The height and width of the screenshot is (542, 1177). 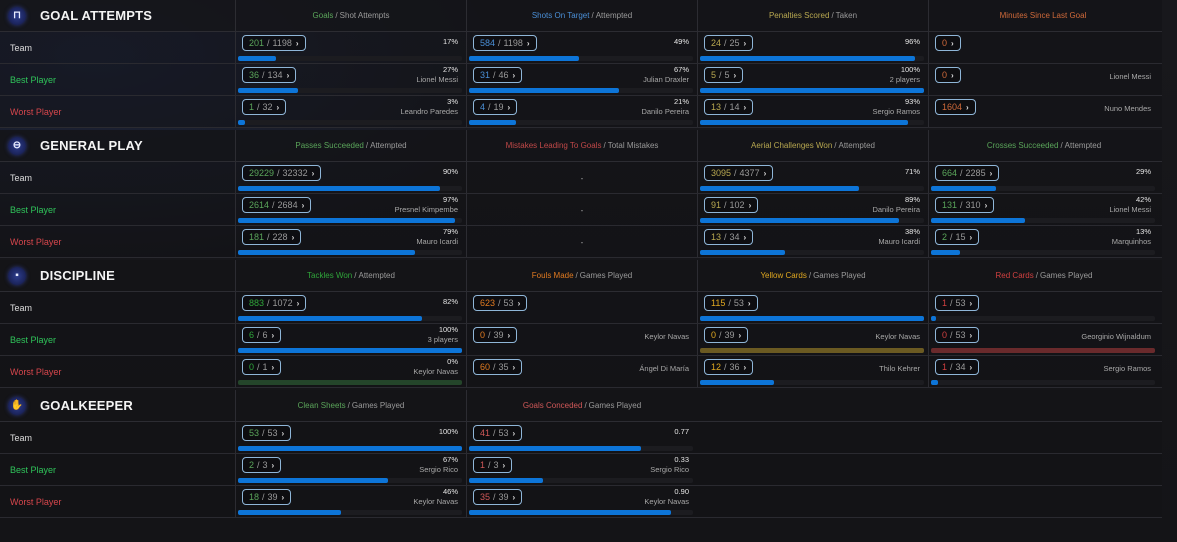 I want to click on stat-value-button: 13/34 ›, so click(x=729, y=237).